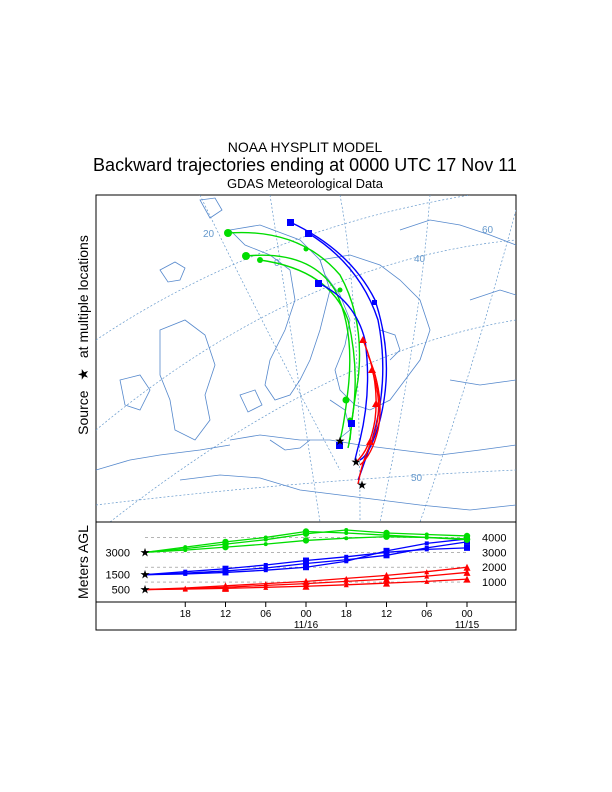  What do you see at coordinates (83, 296) in the screenshot?
I see `source-suffix-text: at multiple locations` at bounding box center [83, 296].